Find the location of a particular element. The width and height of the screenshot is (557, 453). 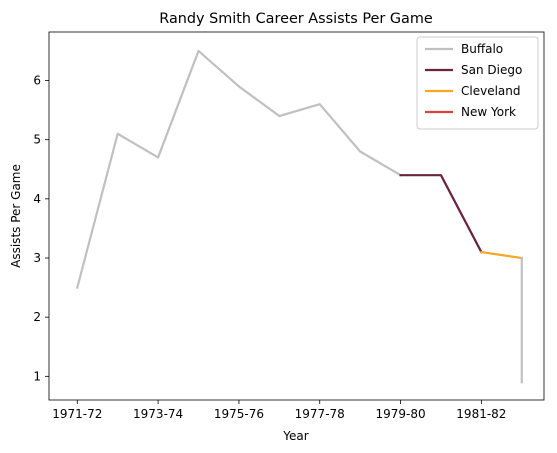

chart-title: Randy Smith Career Assists Per Game is located at coordinates (296, 19).